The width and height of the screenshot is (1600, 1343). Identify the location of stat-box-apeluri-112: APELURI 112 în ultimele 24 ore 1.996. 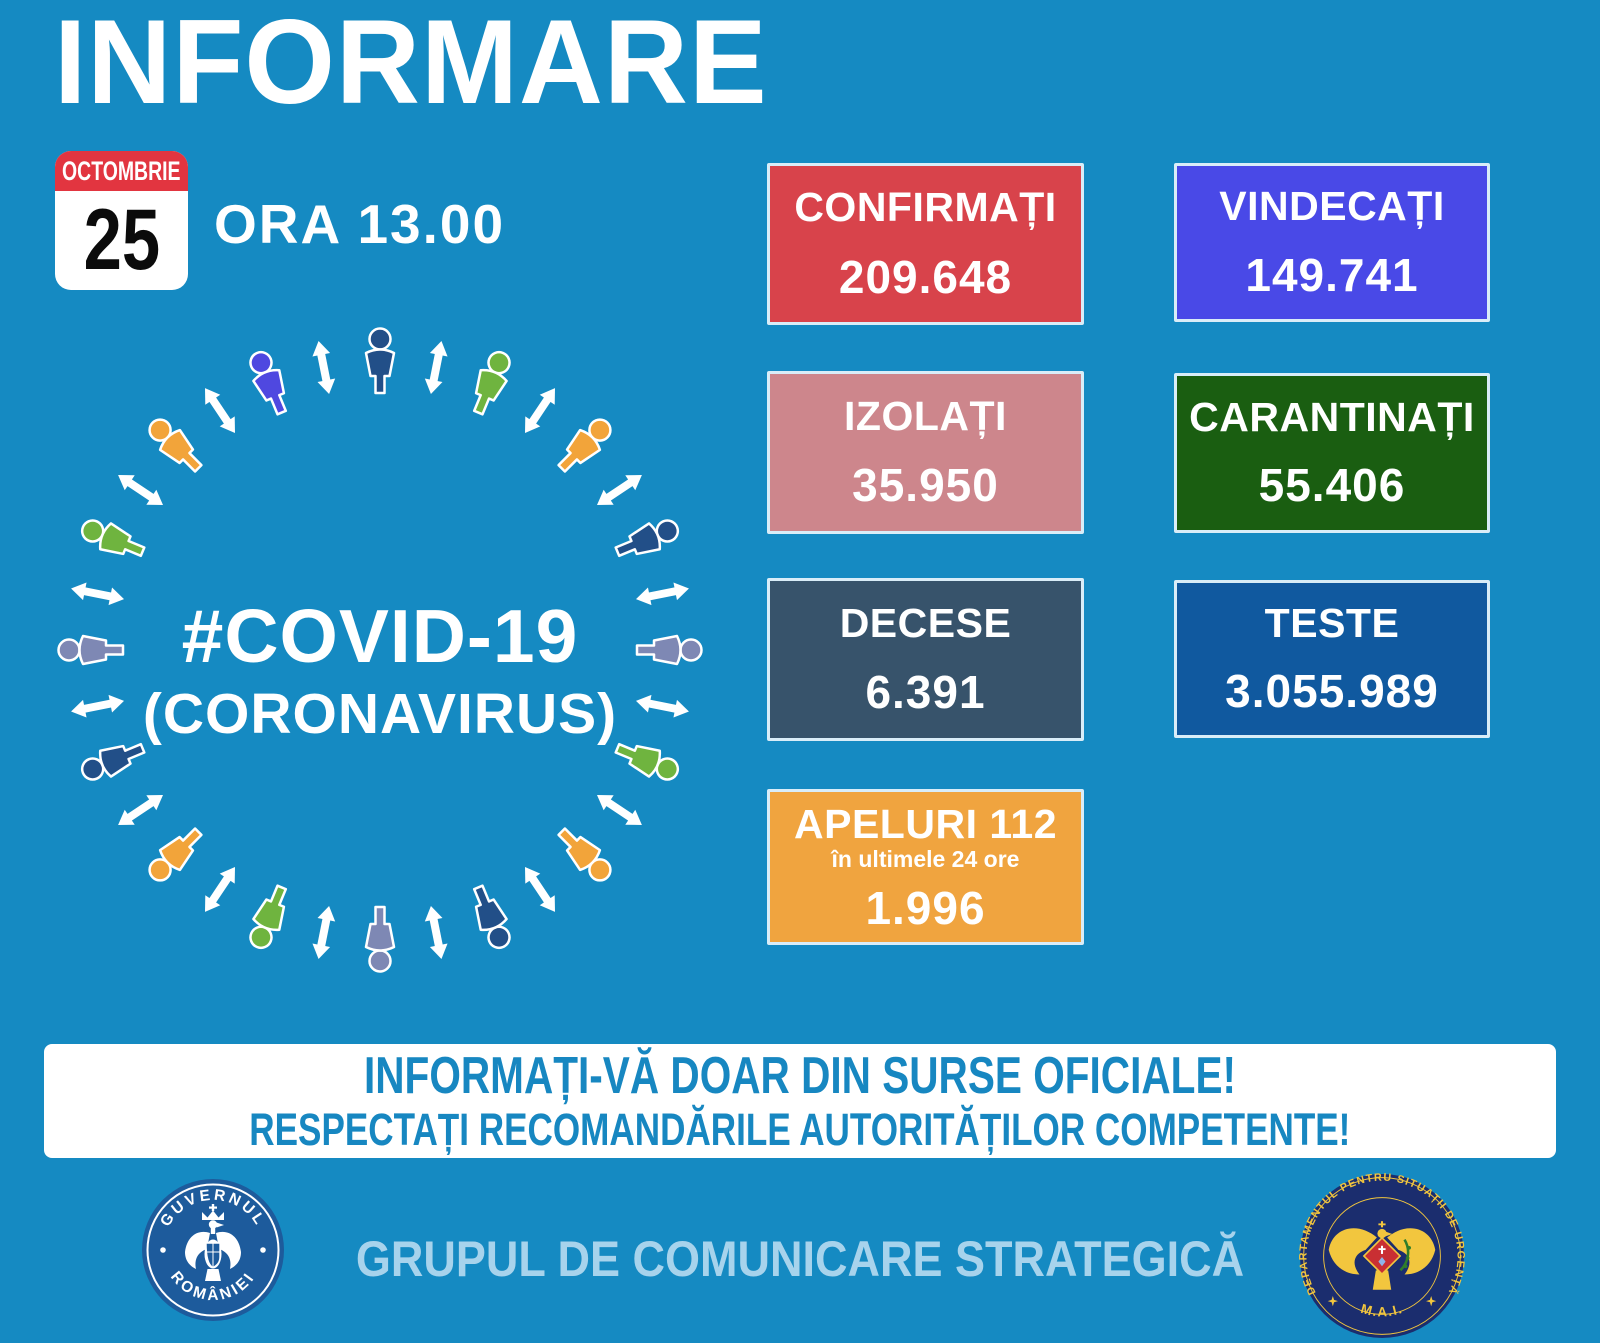
(925, 867).